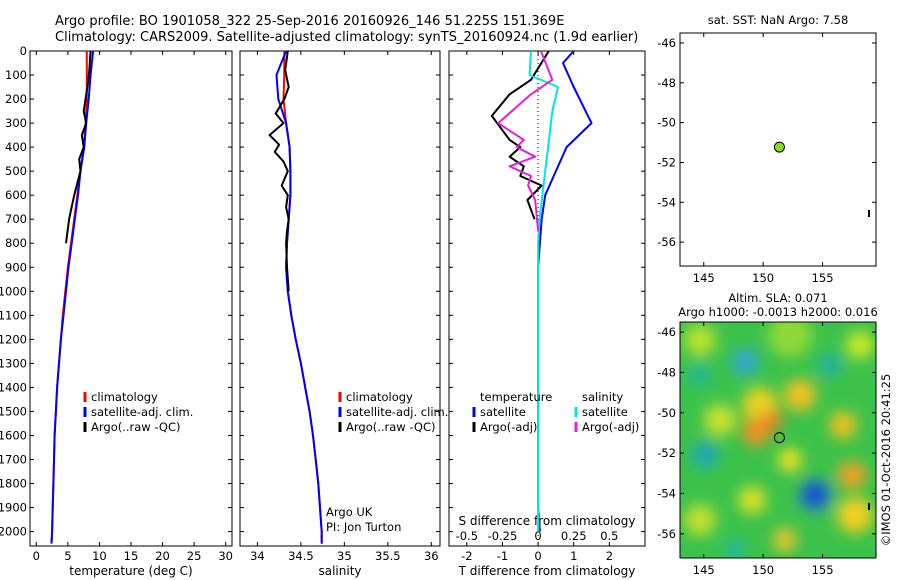  What do you see at coordinates (502, 556) in the screenshot?
I see `difference-panel-xtick-label: -1` at bounding box center [502, 556].